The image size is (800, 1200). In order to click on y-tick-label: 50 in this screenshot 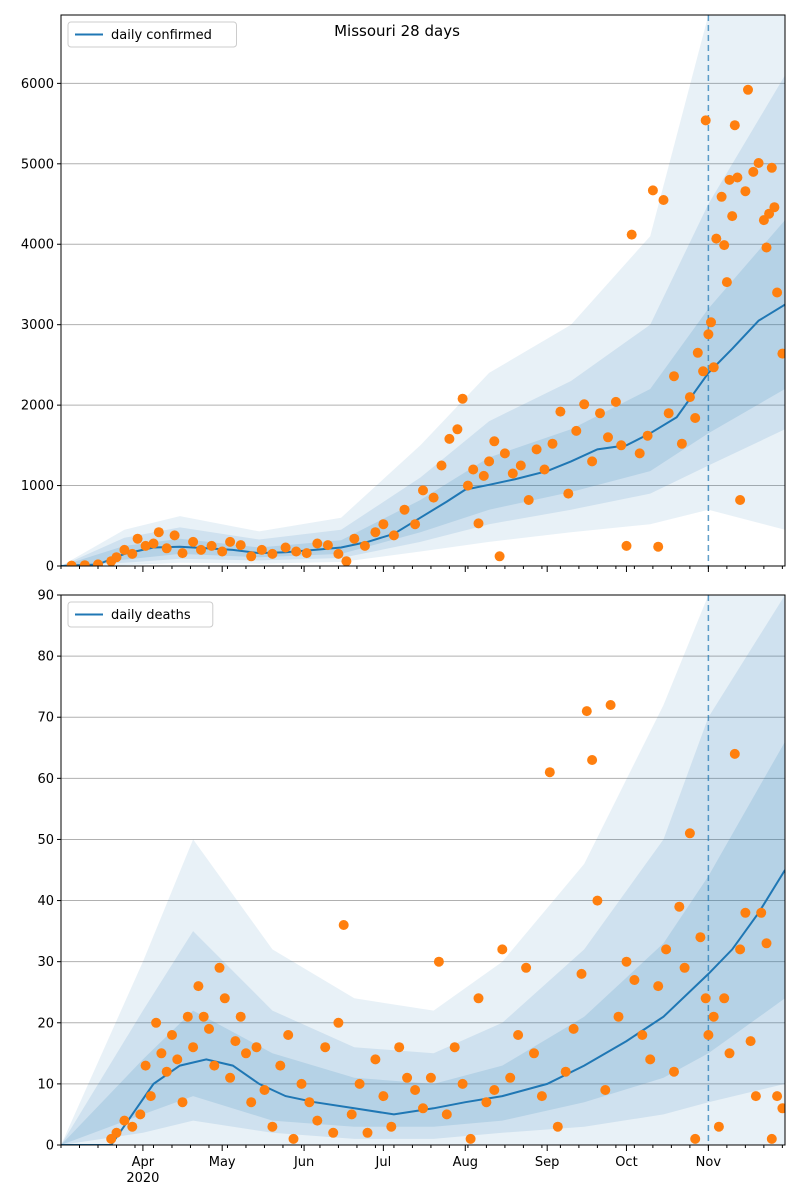, I will do `click(45, 840)`.